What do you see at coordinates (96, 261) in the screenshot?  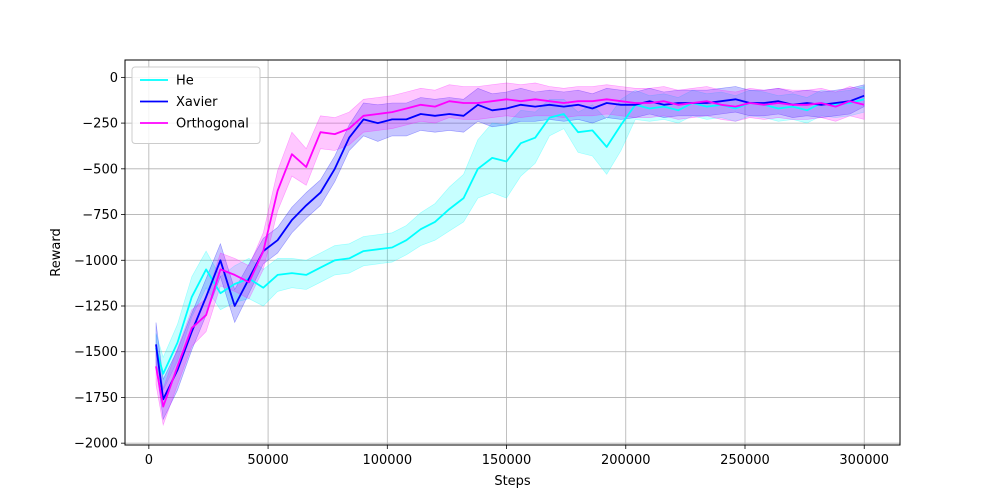 I see `y-tick-label: −1000` at bounding box center [96, 261].